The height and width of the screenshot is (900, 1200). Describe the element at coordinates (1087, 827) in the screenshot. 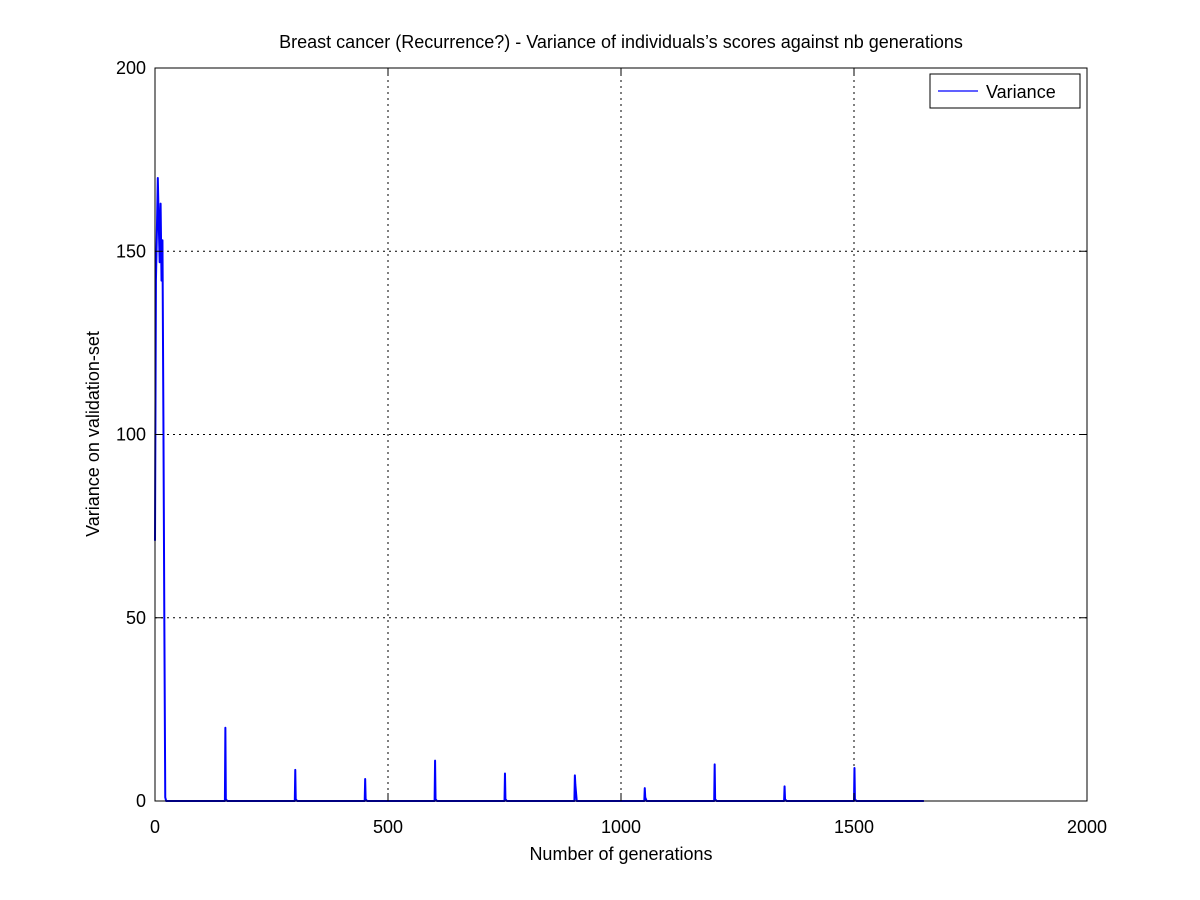

I see `x-tick-label: 2000` at that location.